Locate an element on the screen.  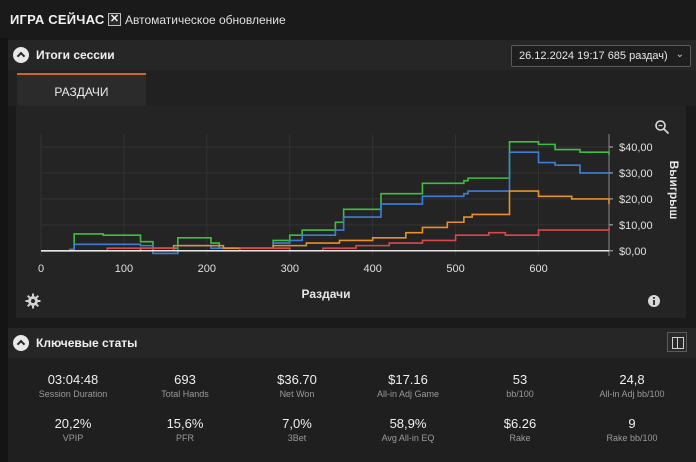
stat-pfr: 15,6% PFR is located at coordinates (185, 429).